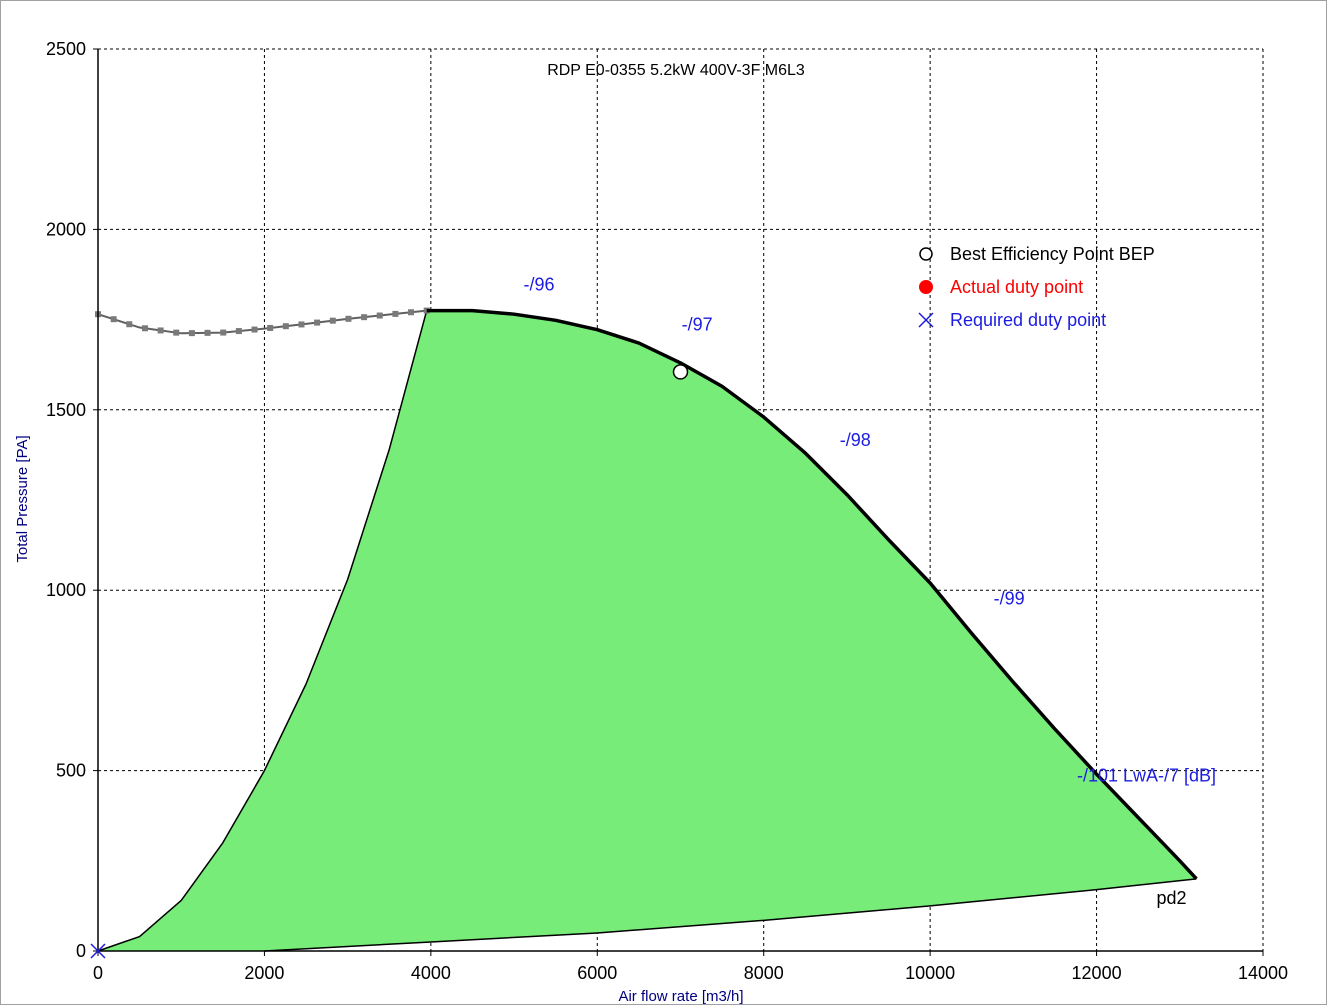 This screenshot has height=1005, width=1327. I want to click on x-tick-label: 10000, so click(930, 973).